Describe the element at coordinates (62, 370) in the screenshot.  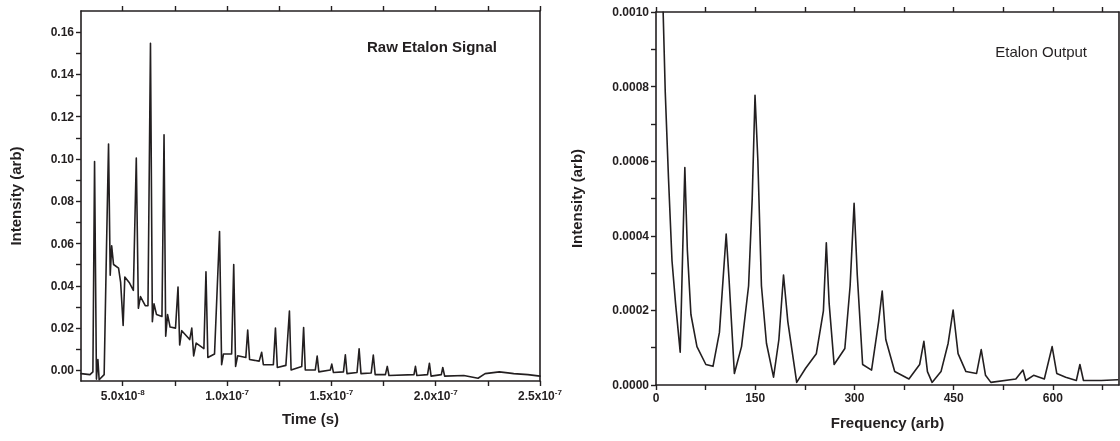
I see `y-tick-label: 0.00` at that location.